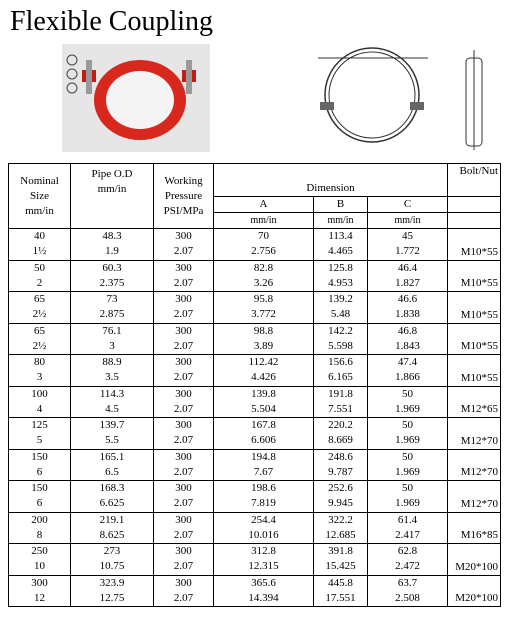  What do you see at coordinates (407, 566) in the screenshot?
I see `dim-c-in: 2.472` at bounding box center [407, 566].